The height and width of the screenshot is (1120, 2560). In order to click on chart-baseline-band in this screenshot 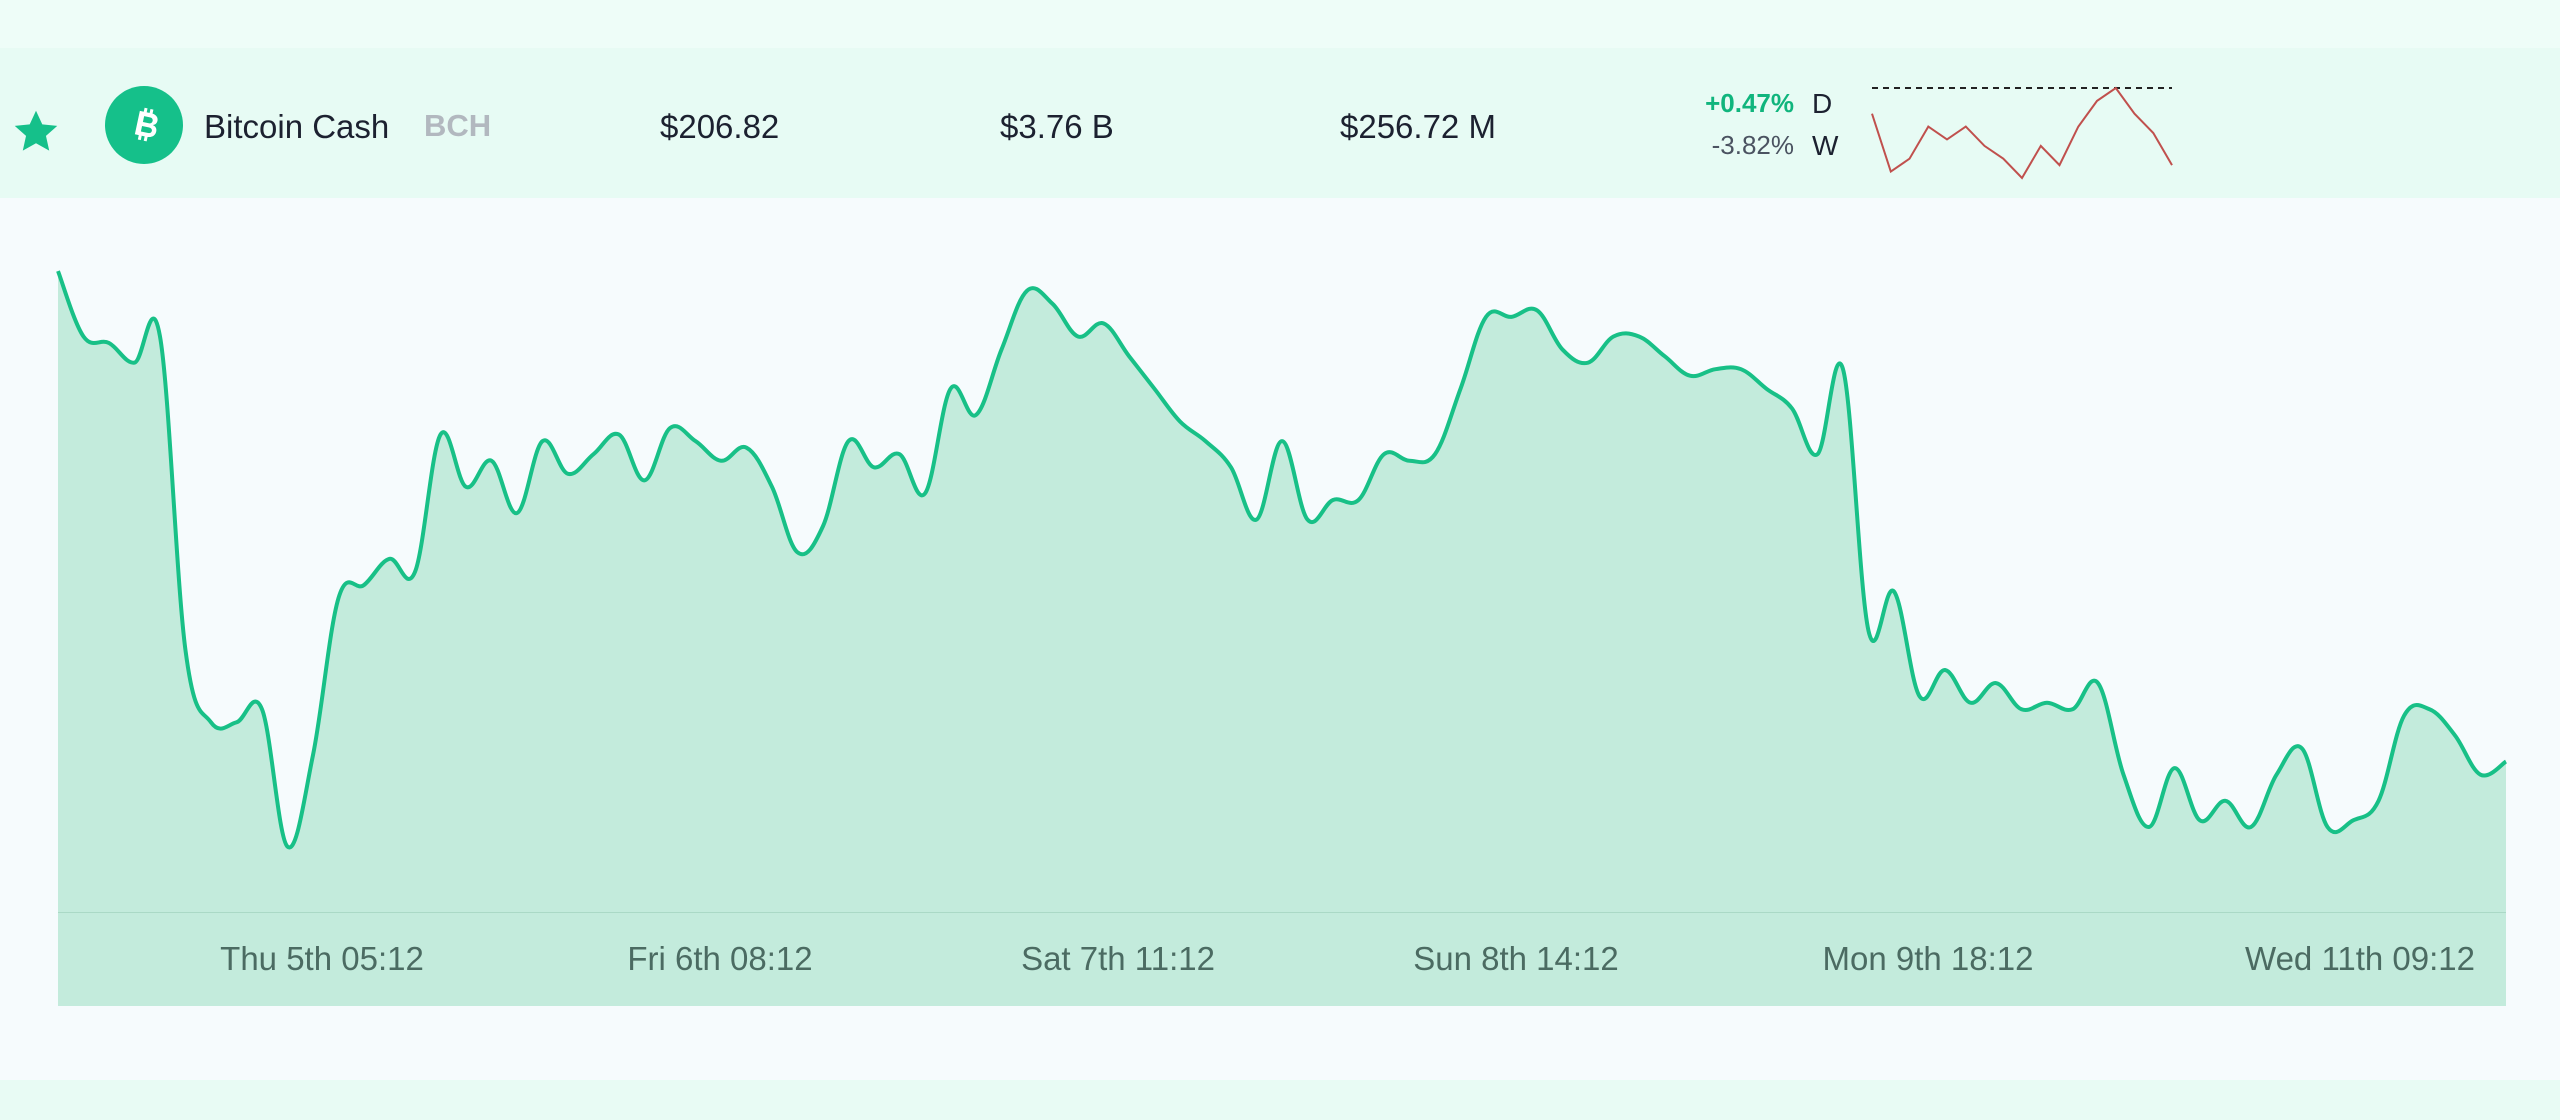, I will do `click(1282, 959)`.